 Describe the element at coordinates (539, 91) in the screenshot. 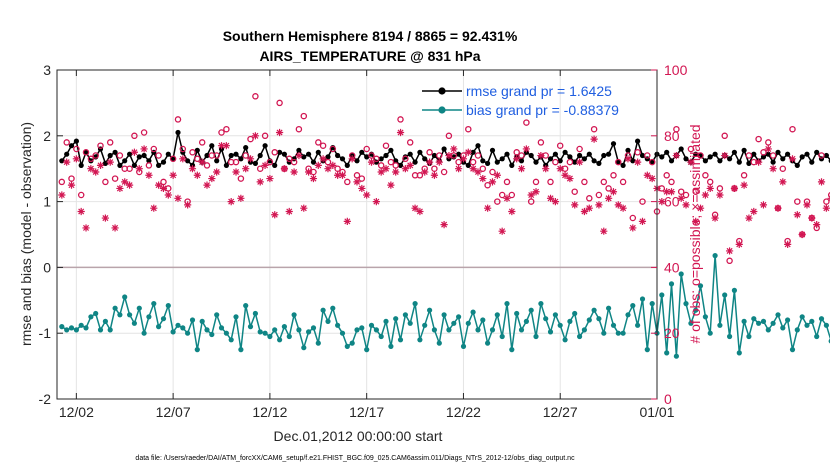

I see `legend-rmse-label: rmse grand pr = 1.6425` at that location.